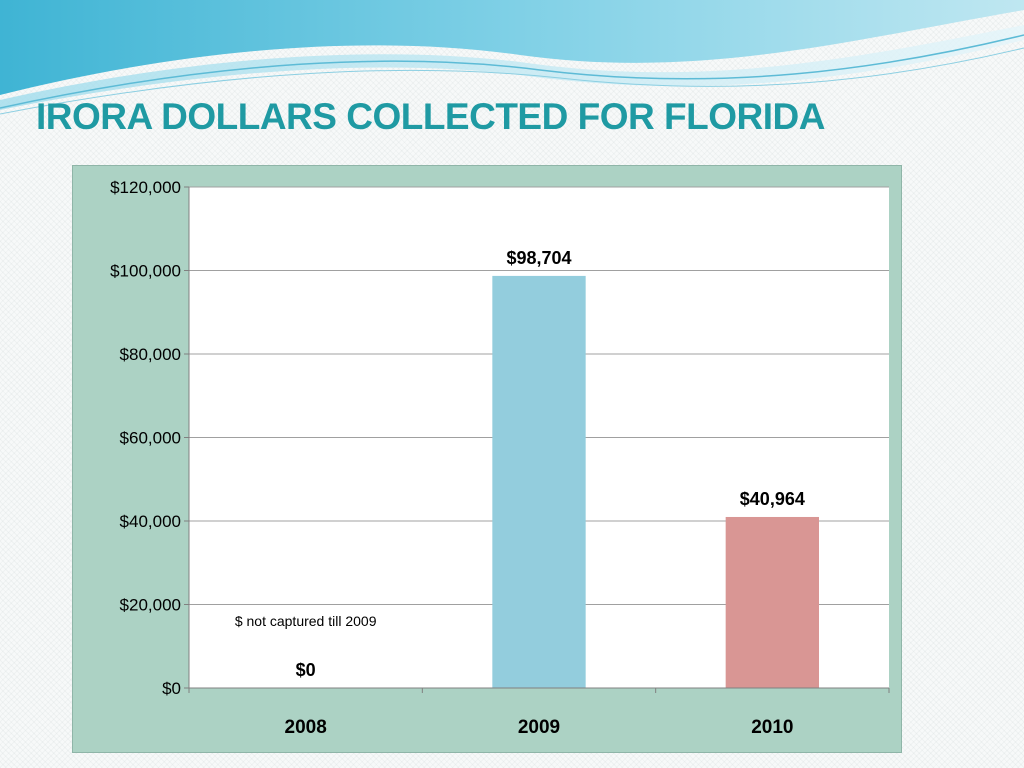  I want to click on x-category-label: 2008, so click(306, 727).